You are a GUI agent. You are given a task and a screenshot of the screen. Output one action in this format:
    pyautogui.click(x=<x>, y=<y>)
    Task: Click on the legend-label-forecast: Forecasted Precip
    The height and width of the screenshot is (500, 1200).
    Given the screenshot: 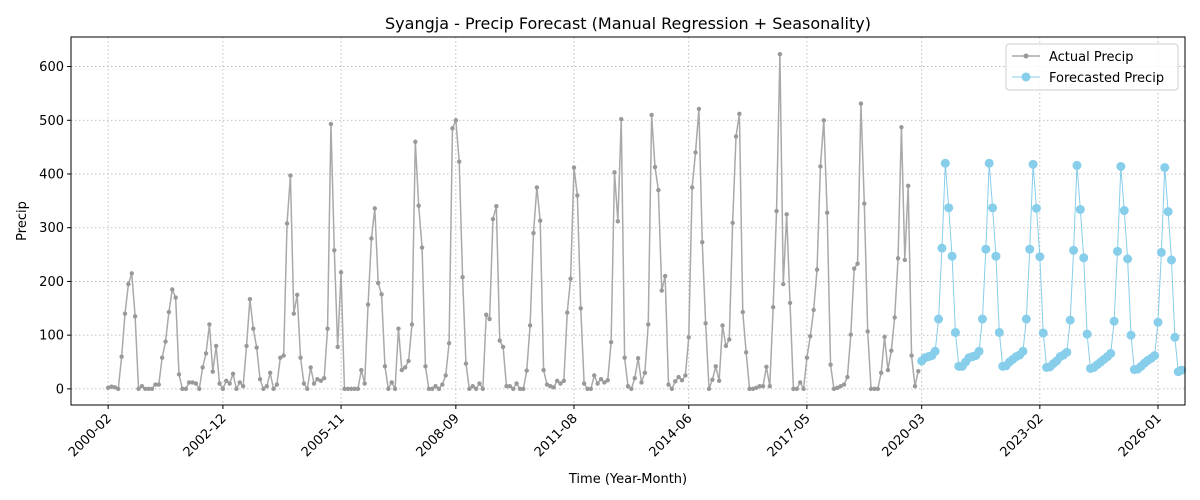 What is the action you would take?
    pyautogui.click(x=1106, y=78)
    